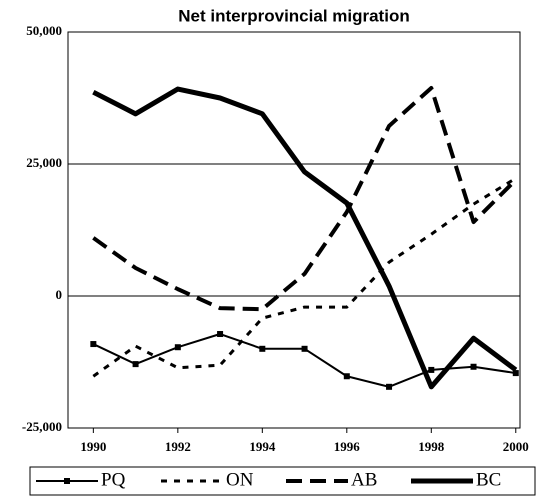 The height and width of the screenshot is (497, 538). Describe the element at coordinates (282, 481) in the screenshot. I see `legend-box` at that location.